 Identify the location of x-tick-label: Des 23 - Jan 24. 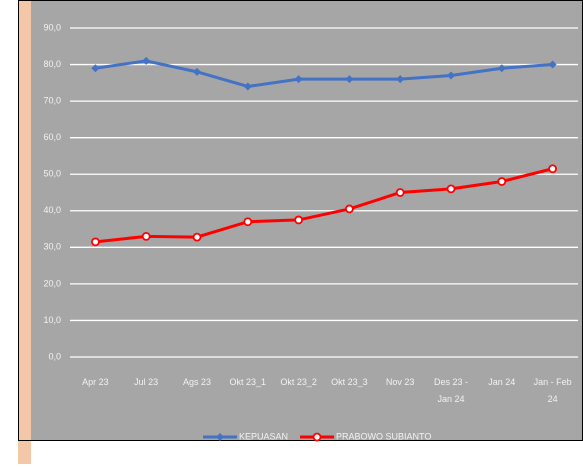
(450, 390).